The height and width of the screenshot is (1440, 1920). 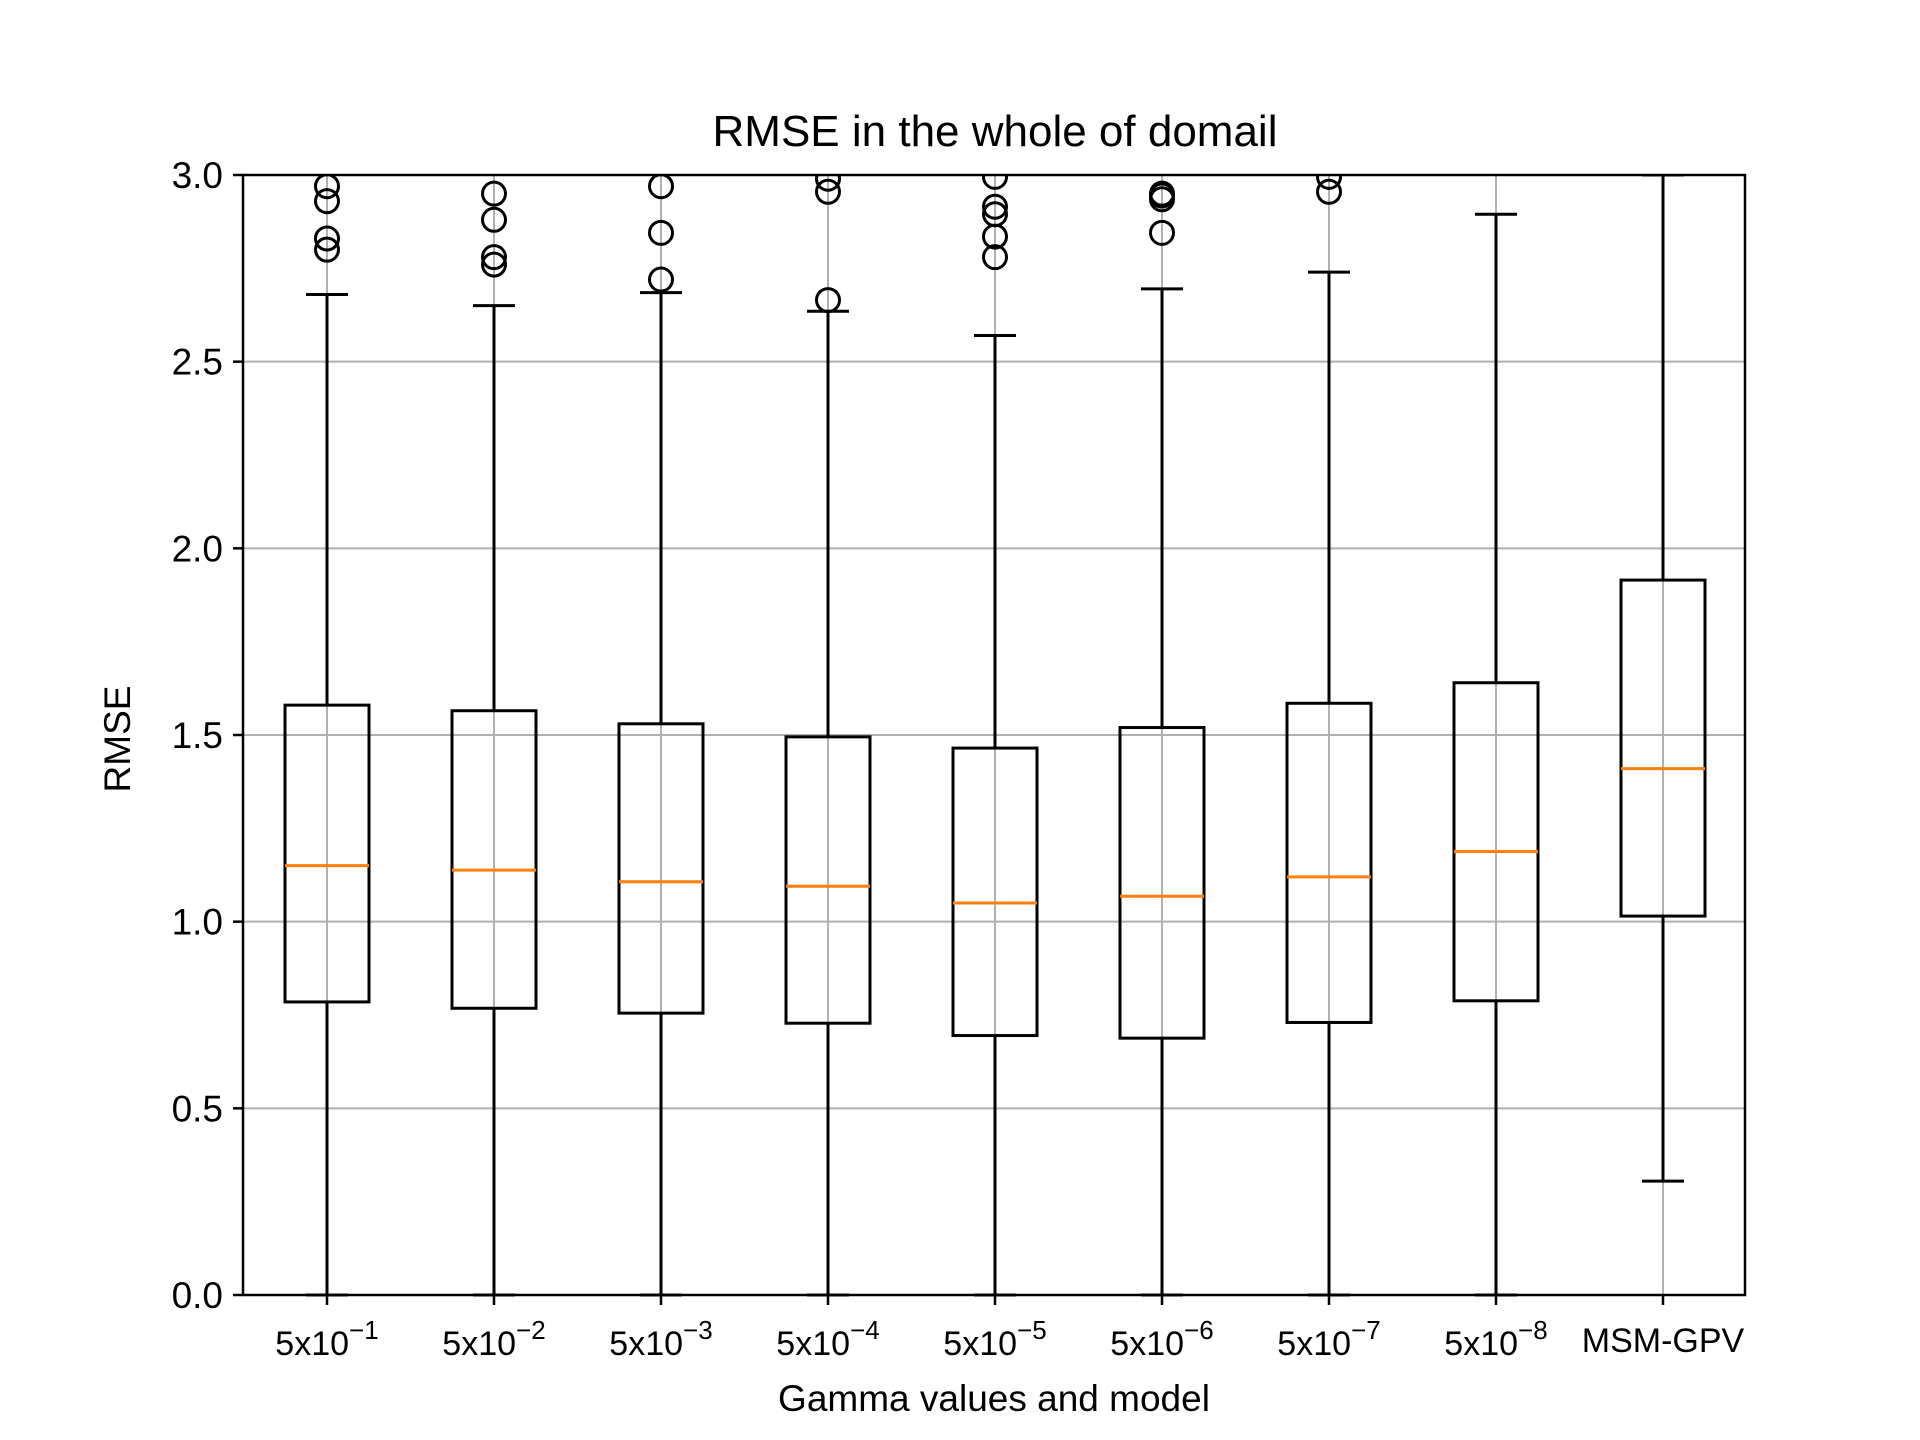 I want to click on x-tick-label: 5x10⁻⁶, so click(x=1161, y=1339).